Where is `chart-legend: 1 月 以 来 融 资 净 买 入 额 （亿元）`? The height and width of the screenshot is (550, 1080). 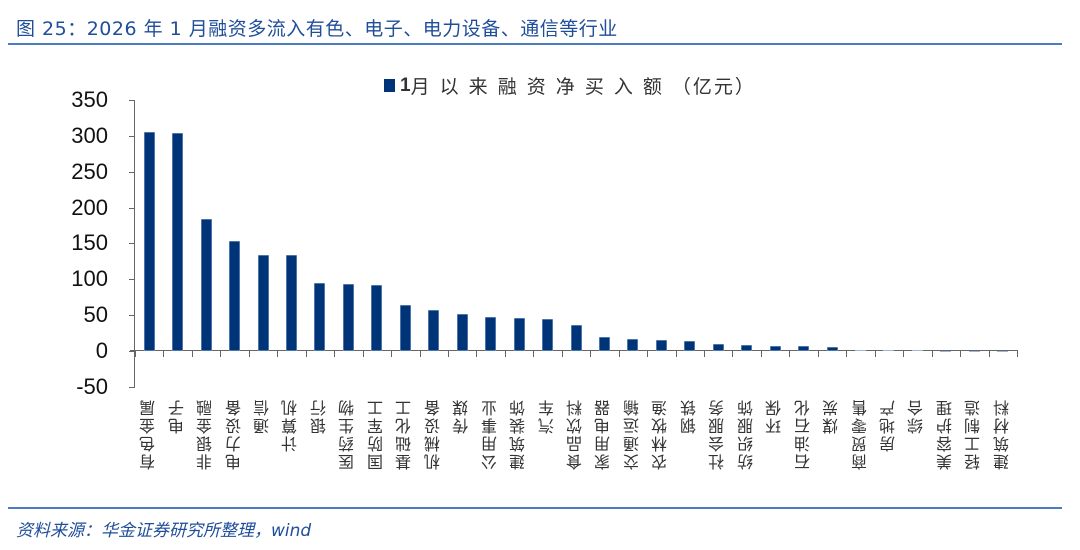 chart-legend: 1 月 以 来 融 资 净 买 入 额 （亿元） is located at coordinates (570, 85).